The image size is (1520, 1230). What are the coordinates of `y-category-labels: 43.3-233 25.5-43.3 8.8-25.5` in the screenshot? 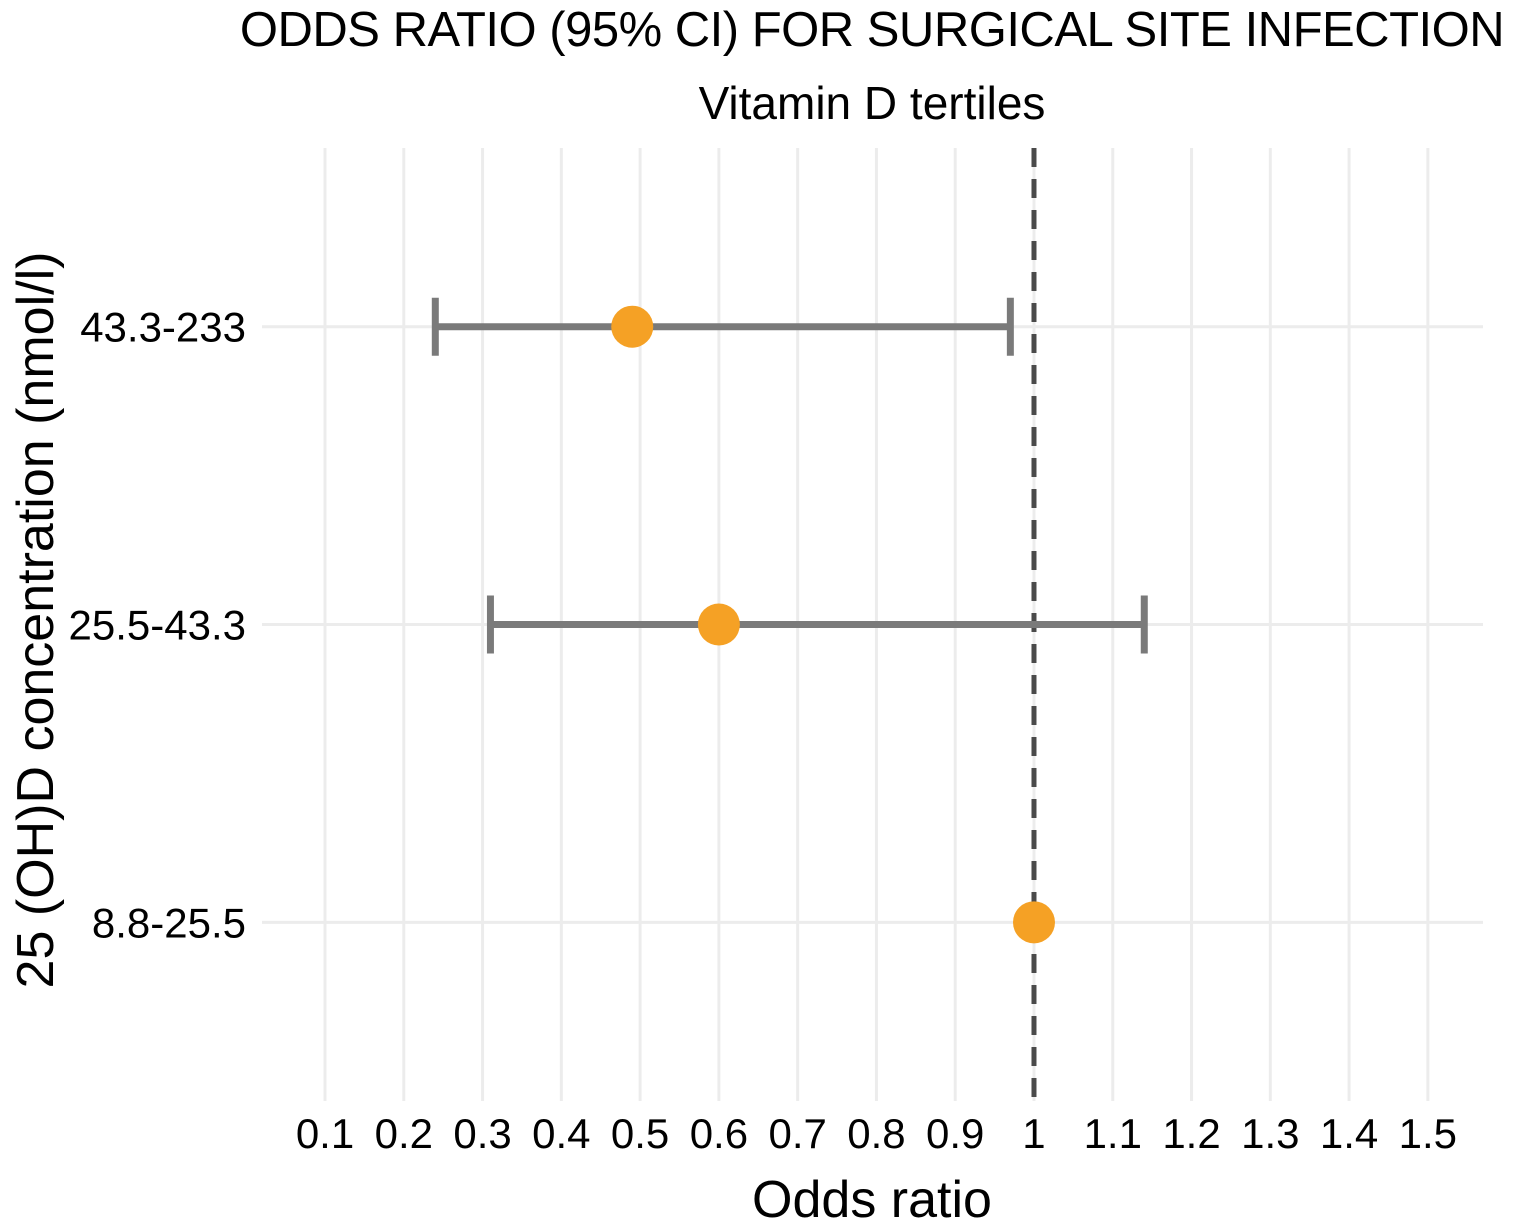 It's located at (157, 625).